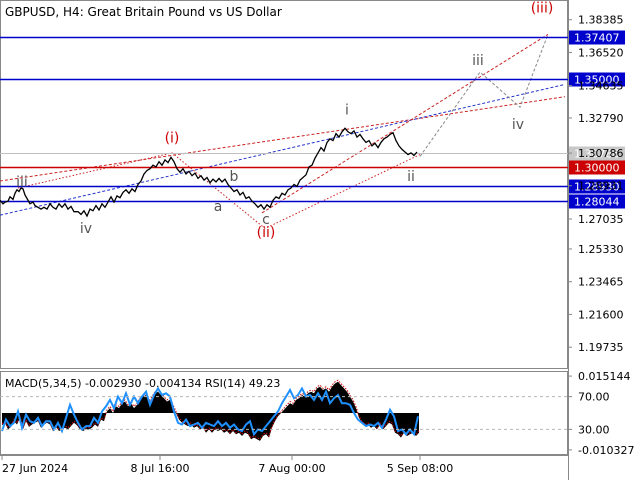 The image size is (640, 484). I want to click on price-tick-label-4: 1.30786, so click(601, 153).